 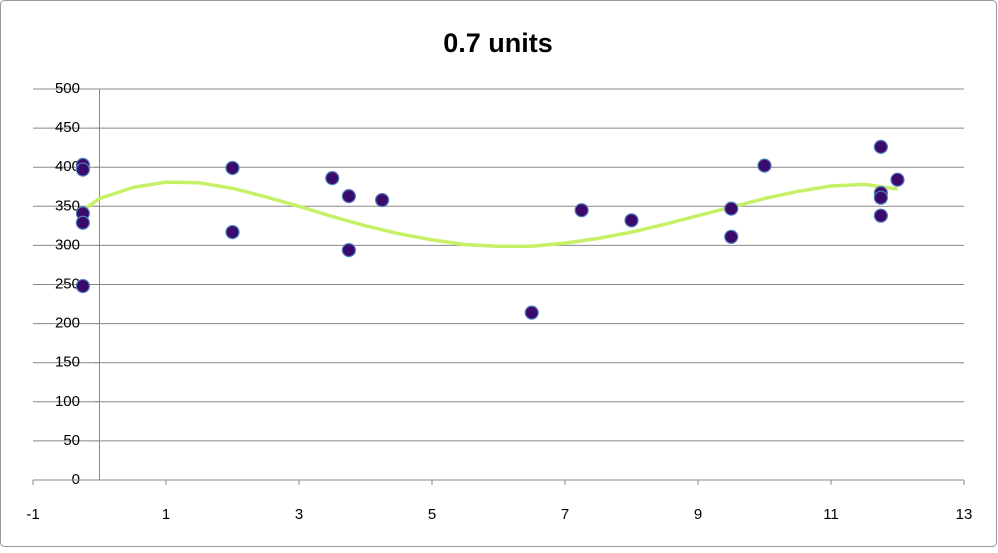 I want to click on x-tick-label: -1, so click(x=32, y=514).